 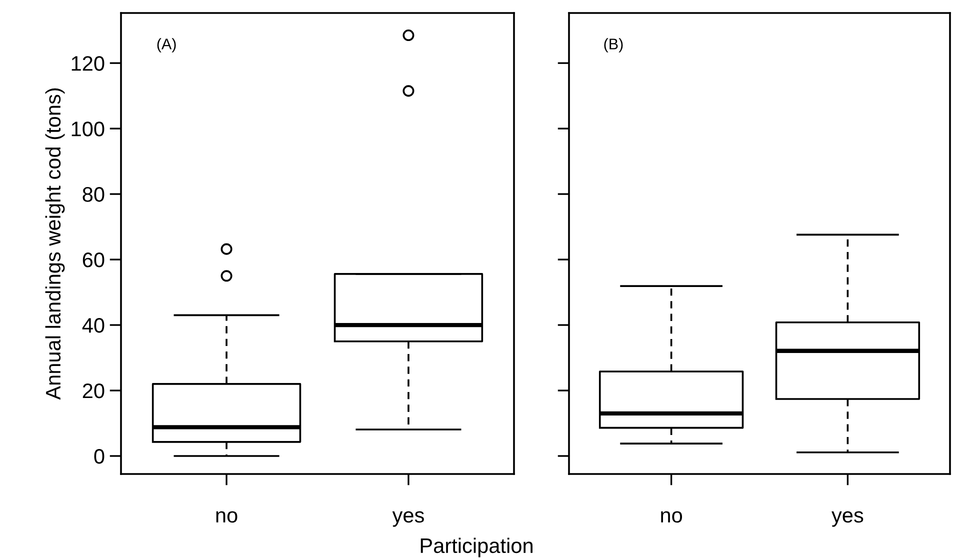 What do you see at coordinates (93, 194) in the screenshot?
I see `y-tick-label: 80` at bounding box center [93, 194].